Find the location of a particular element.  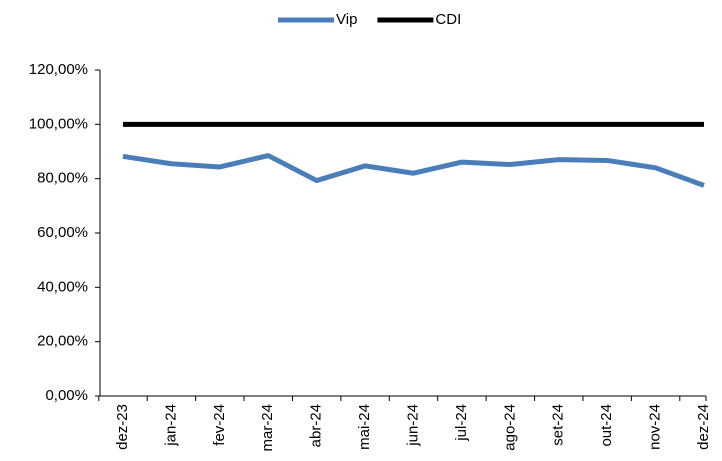

x-tick-label: jan-24 is located at coordinates (170, 425).